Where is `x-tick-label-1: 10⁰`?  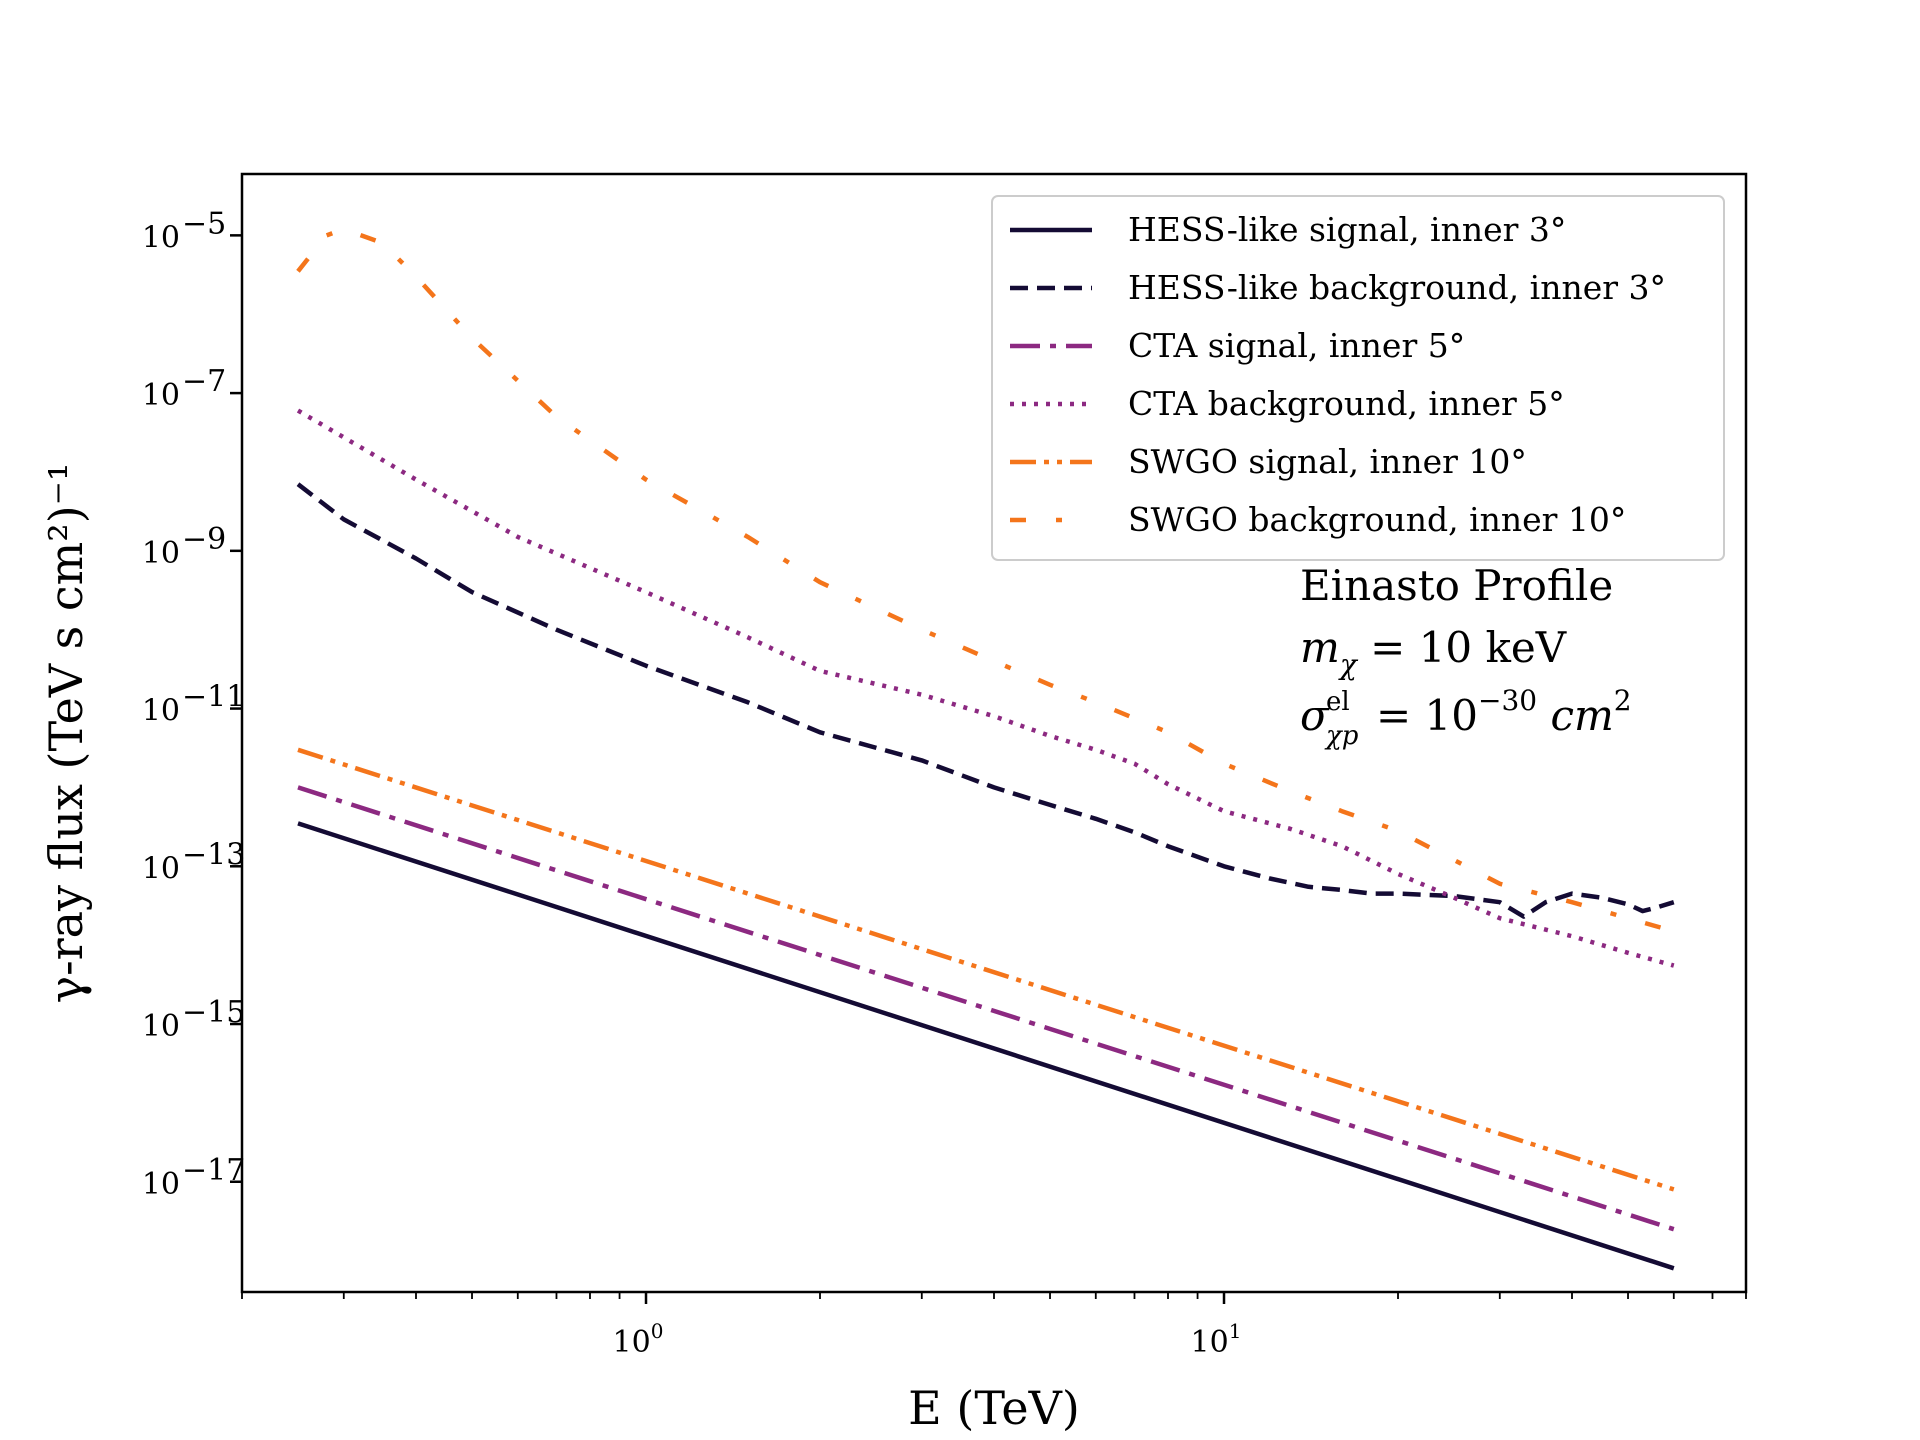 x-tick-label-1: 10⁰ is located at coordinates (638, 1339).